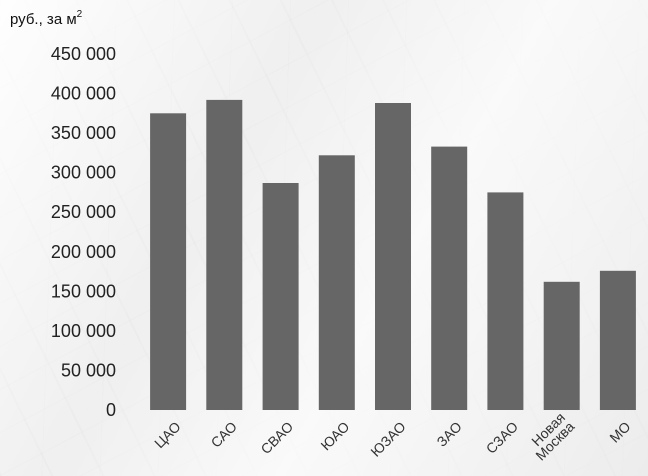 The height and width of the screenshot is (476, 648). What do you see at coordinates (448, 433) in the screenshot?
I see `x-tick-label: ЗАО` at bounding box center [448, 433].